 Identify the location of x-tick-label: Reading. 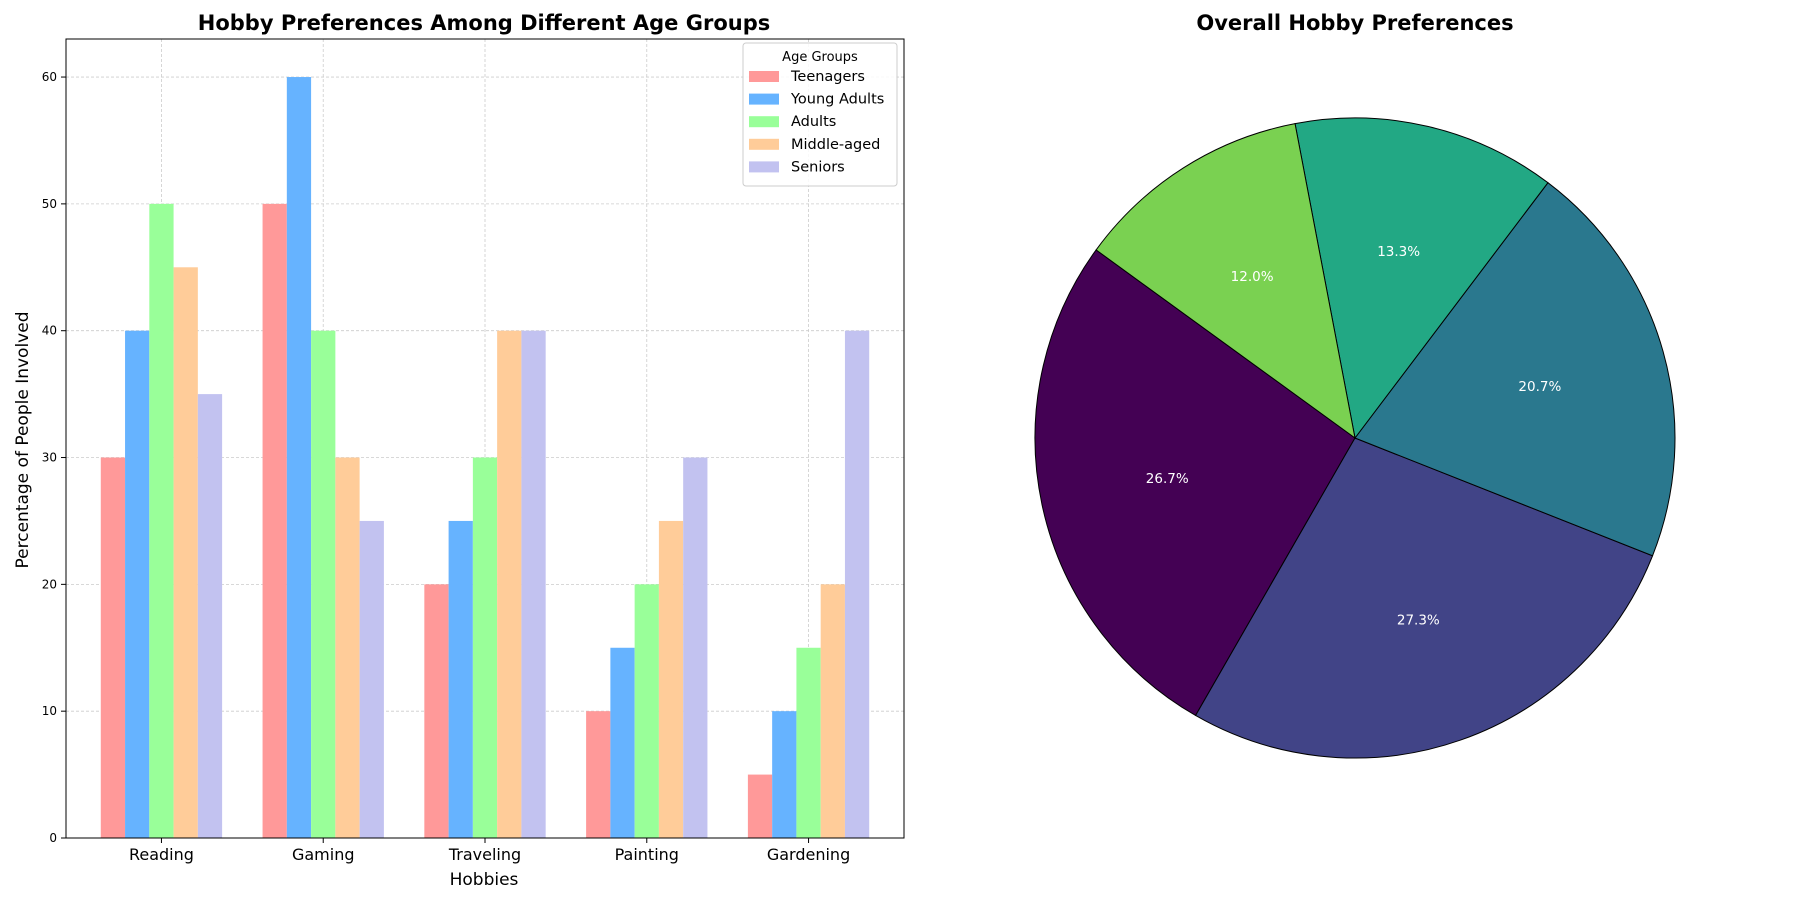
(161, 854).